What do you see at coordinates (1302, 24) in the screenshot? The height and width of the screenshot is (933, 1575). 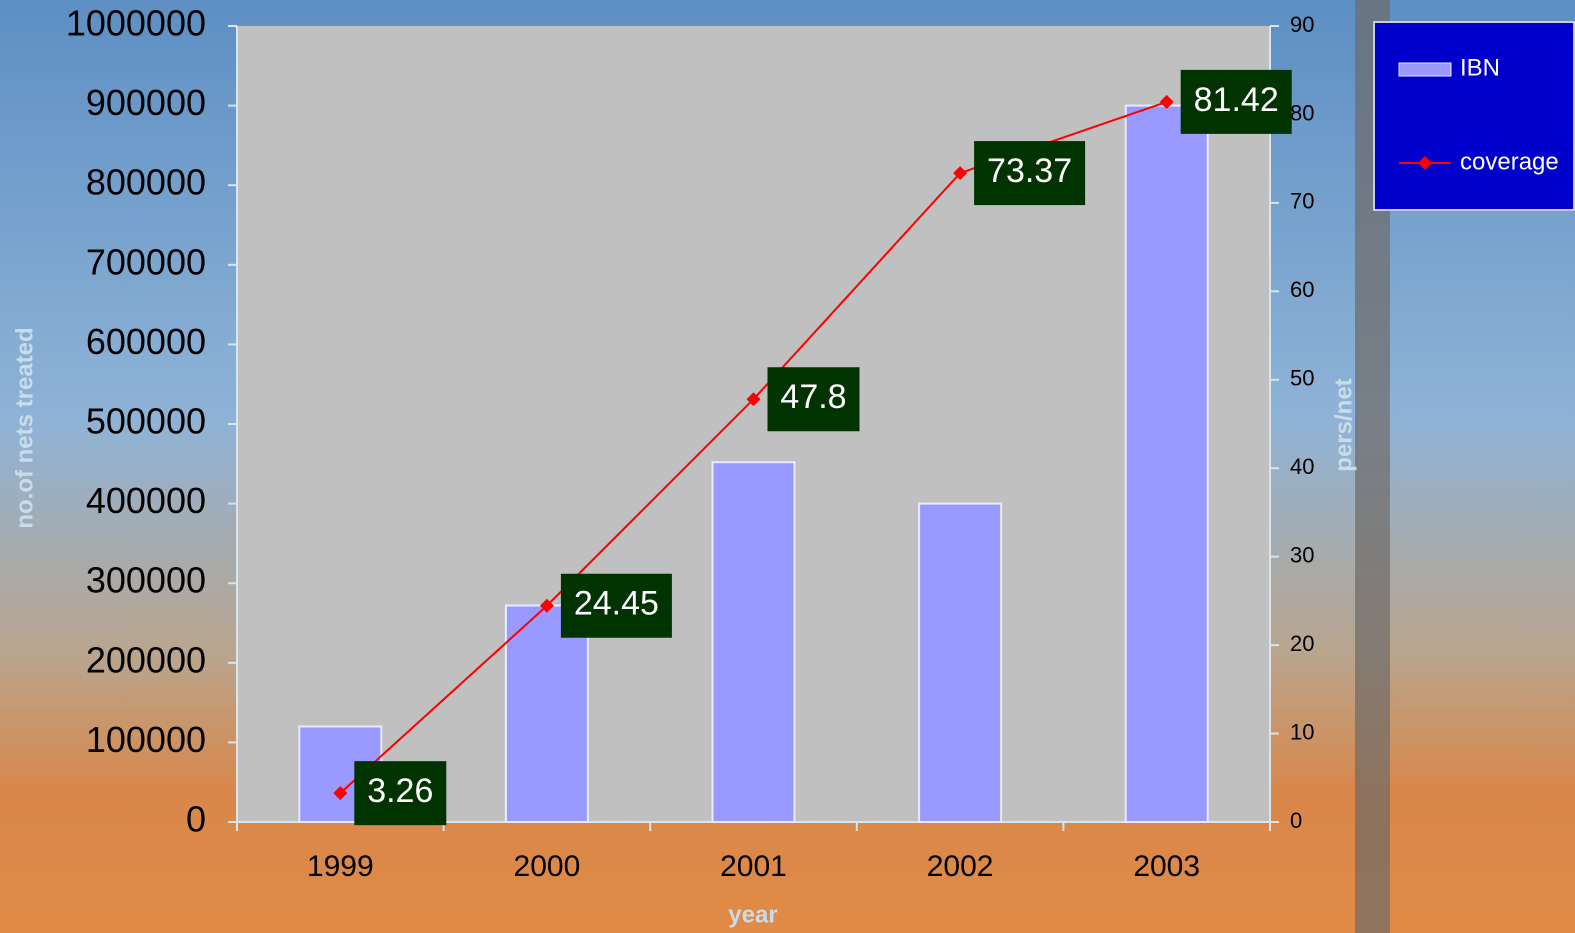 I see `y2-tick-label: 90` at bounding box center [1302, 24].